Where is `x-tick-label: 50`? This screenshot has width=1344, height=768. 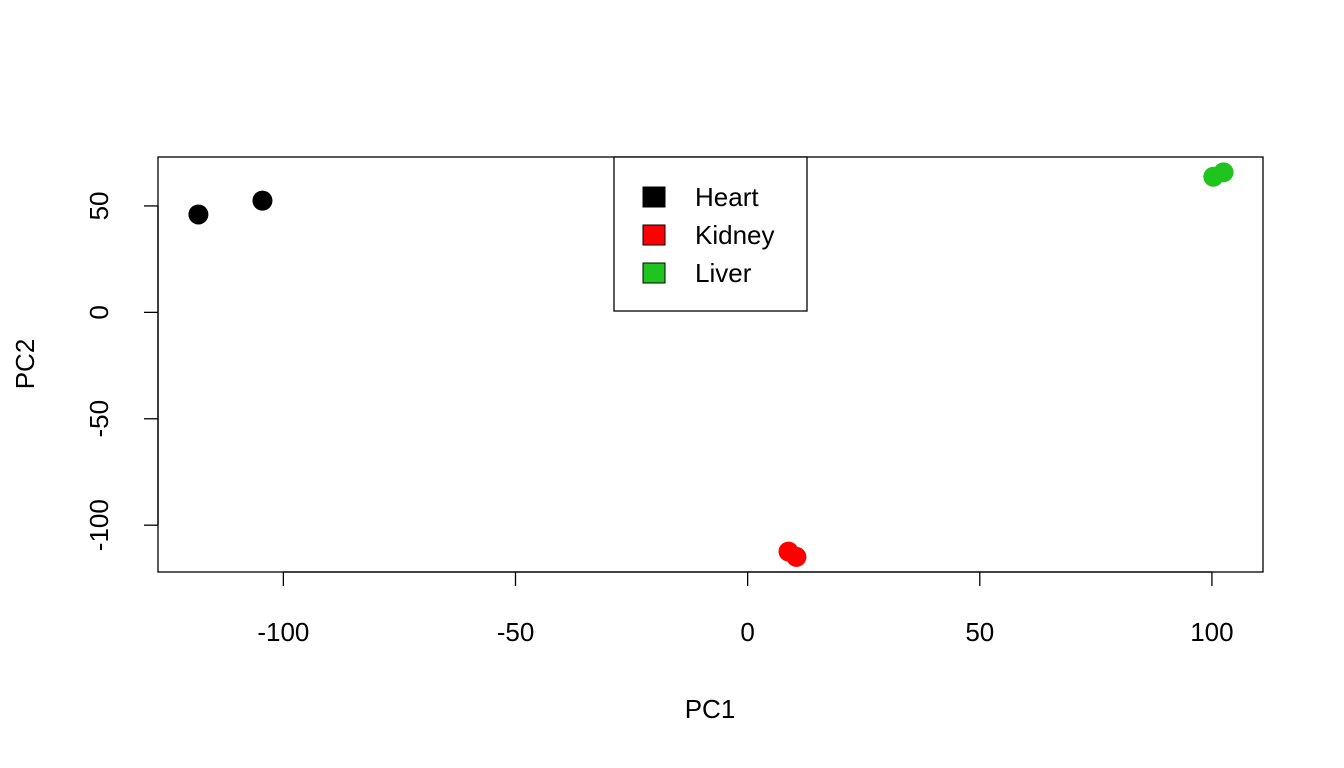
x-tick-label: 50 is located at coordinates (979, 632).